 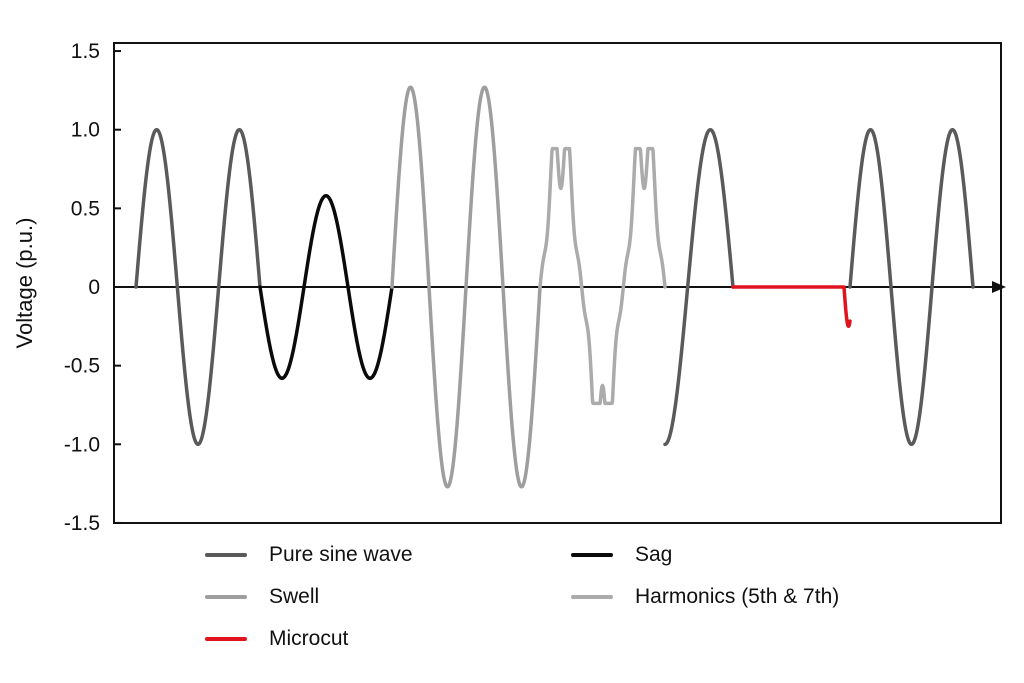 I want to click on legend-label: Microcut, so click(x=309, y=638).